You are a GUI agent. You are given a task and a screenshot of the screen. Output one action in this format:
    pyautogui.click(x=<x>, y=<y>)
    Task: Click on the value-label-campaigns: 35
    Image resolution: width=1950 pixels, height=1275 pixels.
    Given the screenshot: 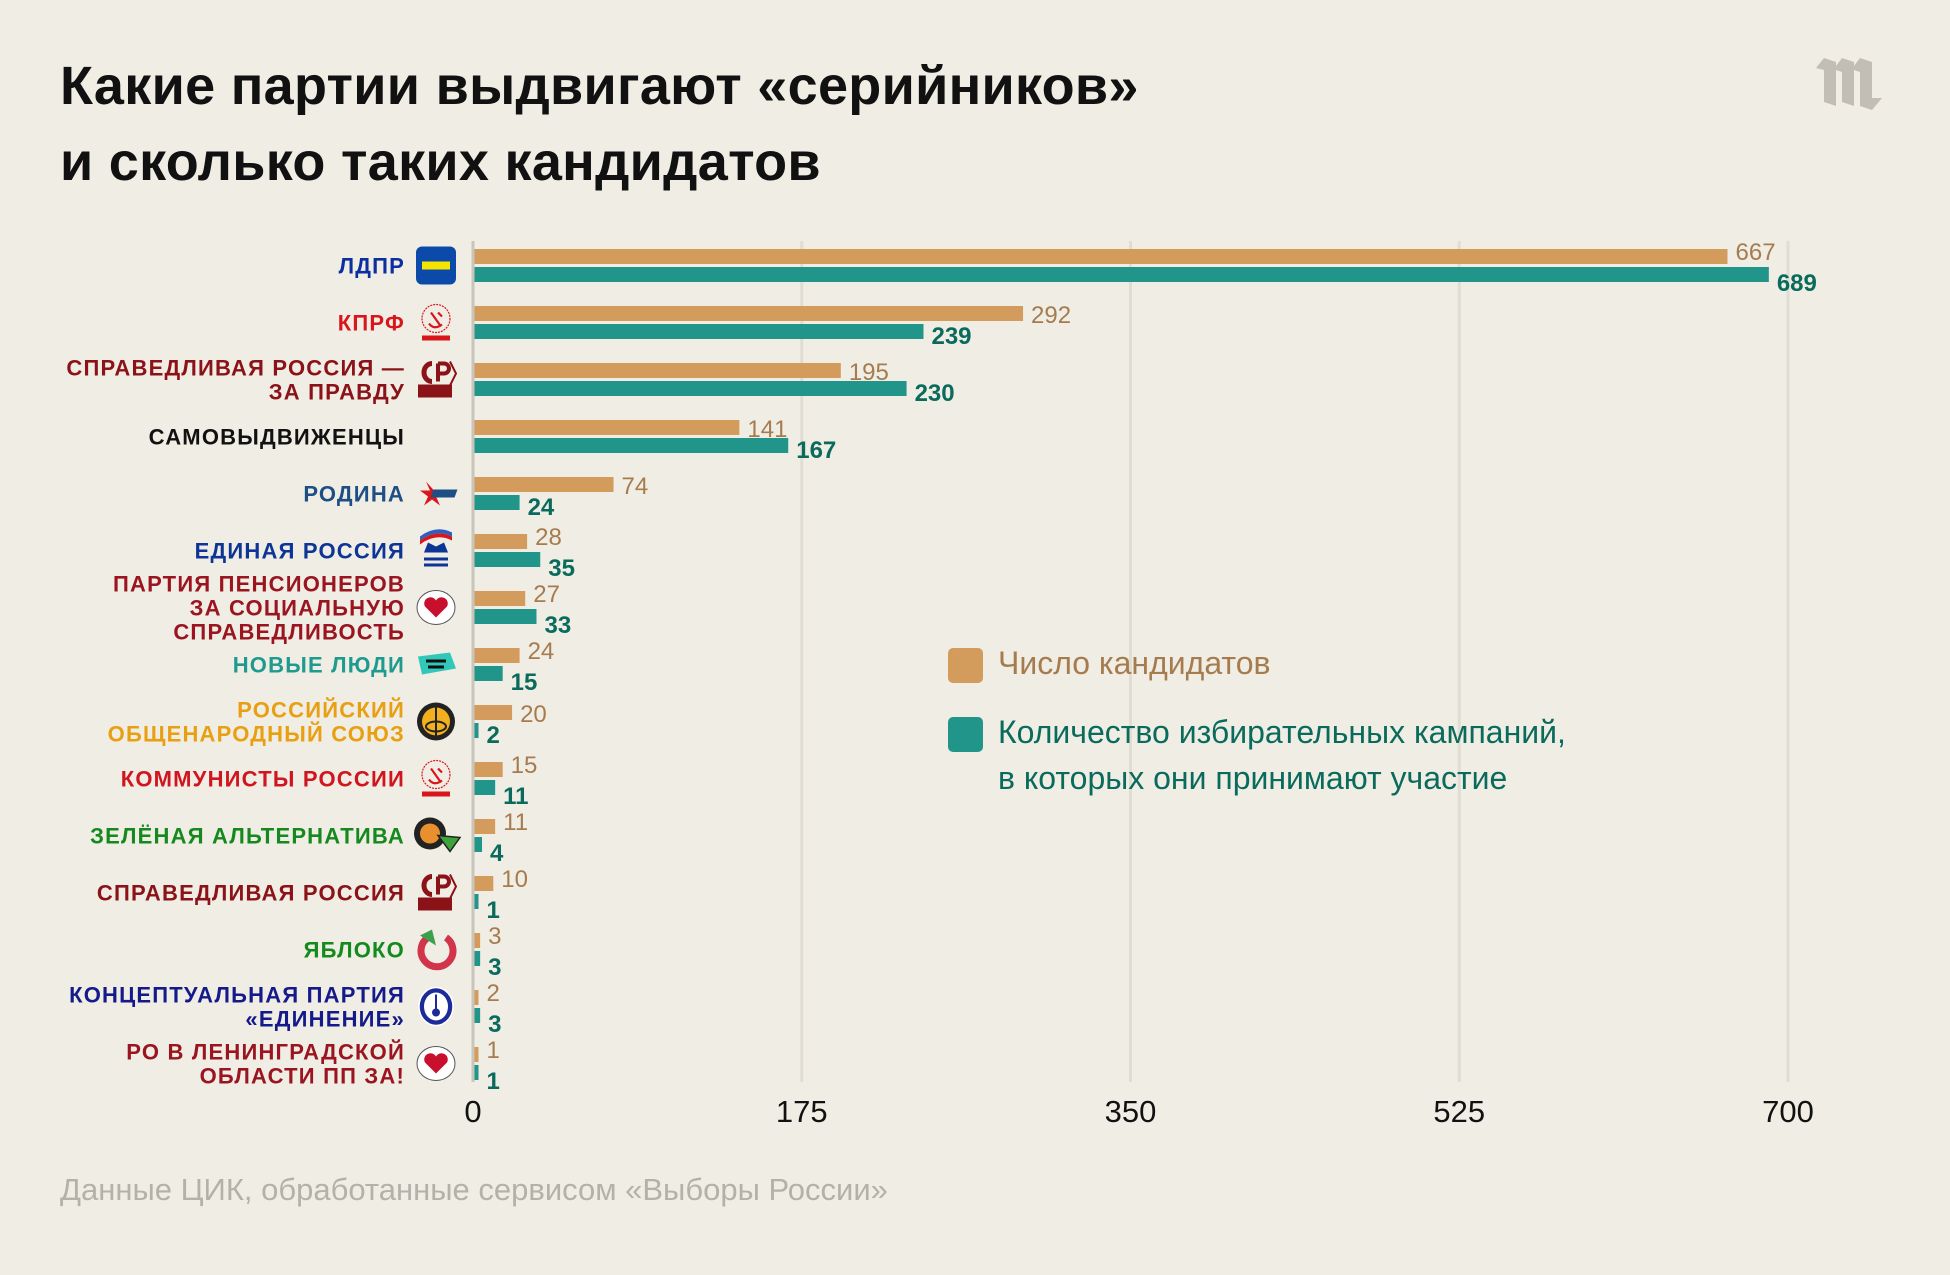 What is the action you would take?
    pyautogui.click(x=561, y=568)
    